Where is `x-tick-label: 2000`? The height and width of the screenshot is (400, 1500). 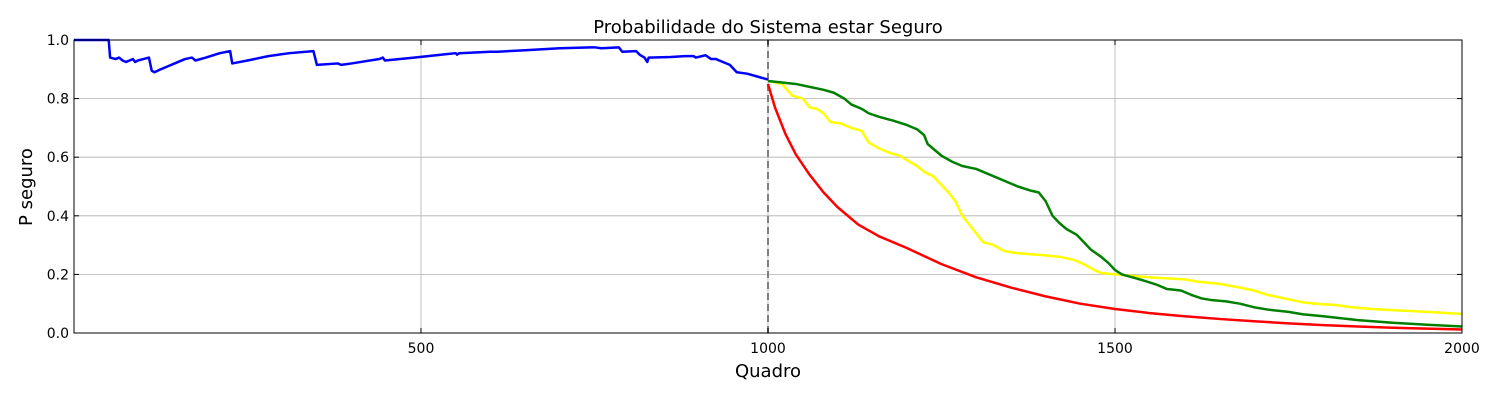
x-tick-label: 2000 is located at coordinates (1462, 349).